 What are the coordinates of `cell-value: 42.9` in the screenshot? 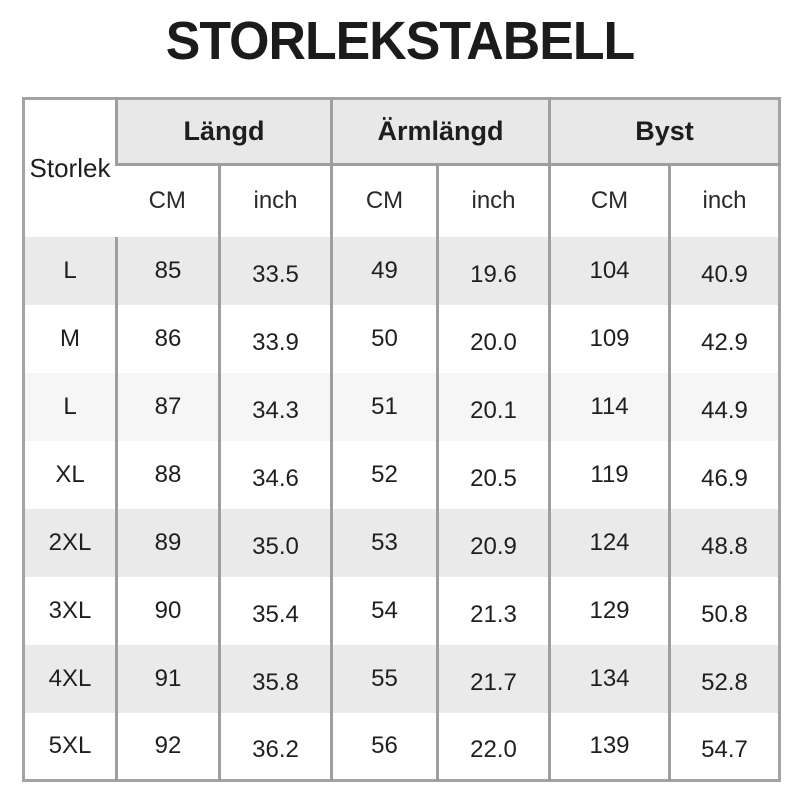 It's located at (724, 342).